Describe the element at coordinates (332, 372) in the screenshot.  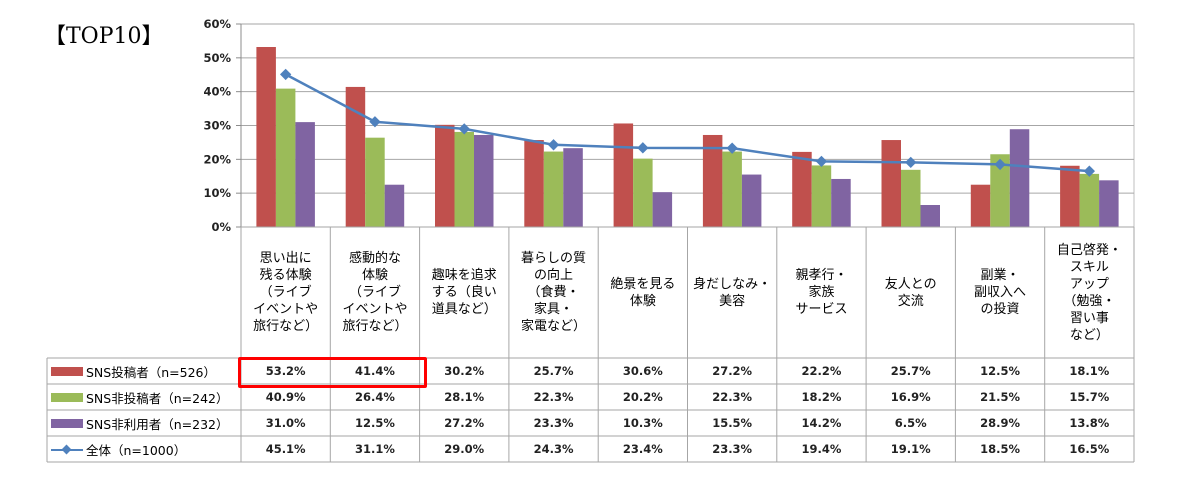
I see `highlight-box` at that location.